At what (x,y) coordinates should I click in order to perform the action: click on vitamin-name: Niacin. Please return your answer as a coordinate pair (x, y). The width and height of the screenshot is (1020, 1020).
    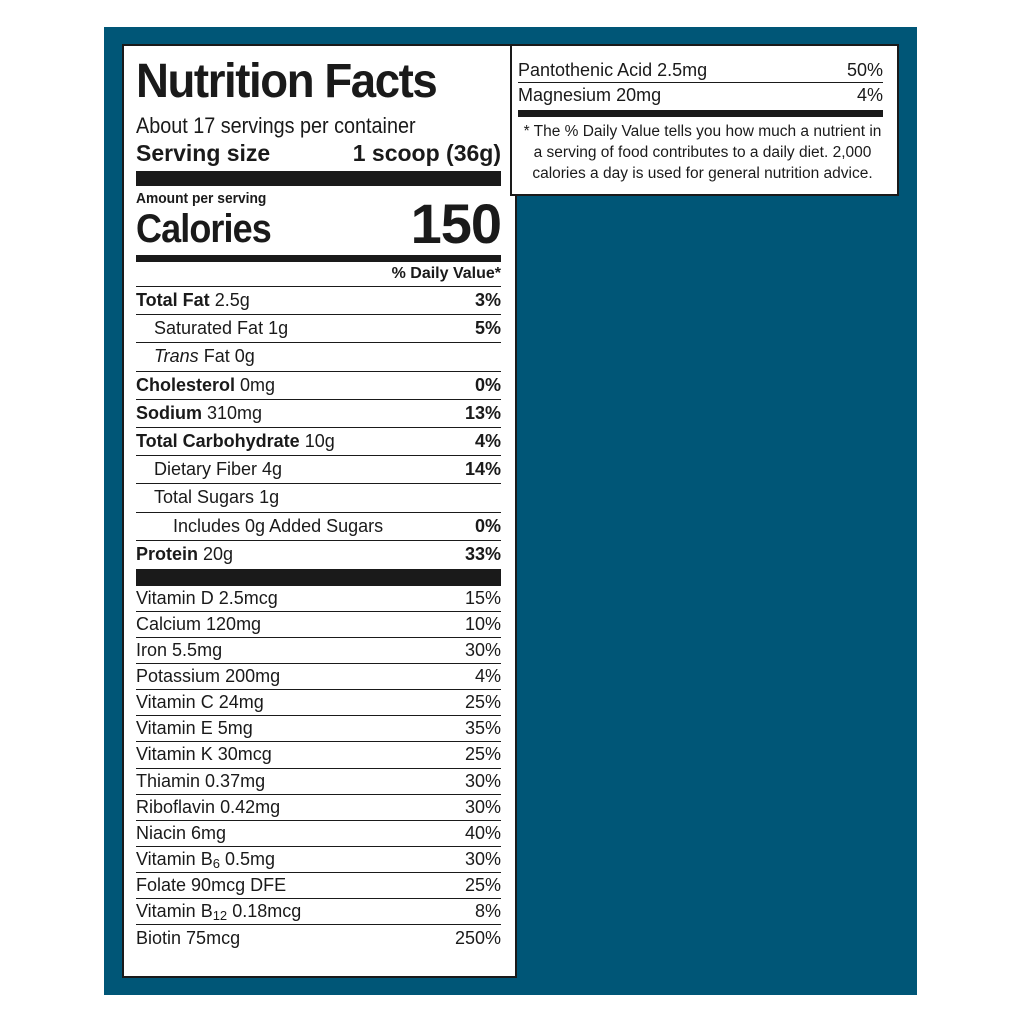
    Looking at the image, I should click on (161, 832).